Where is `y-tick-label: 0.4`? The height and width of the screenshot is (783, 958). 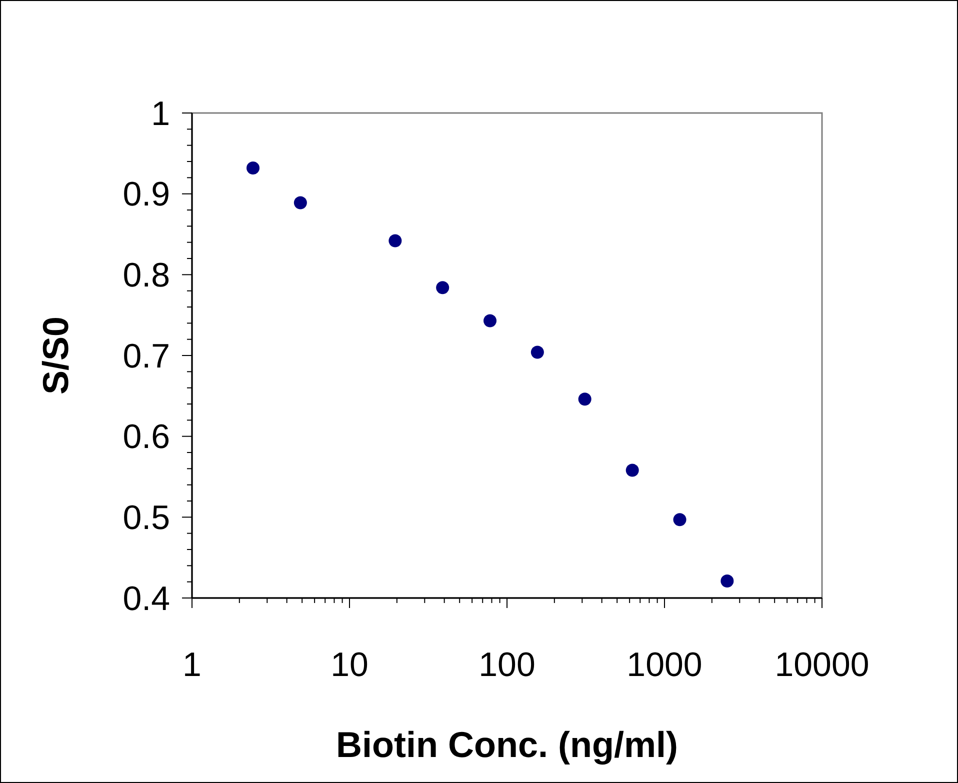
y-tick-label: 0.4 is located at coordinates (146, 599).